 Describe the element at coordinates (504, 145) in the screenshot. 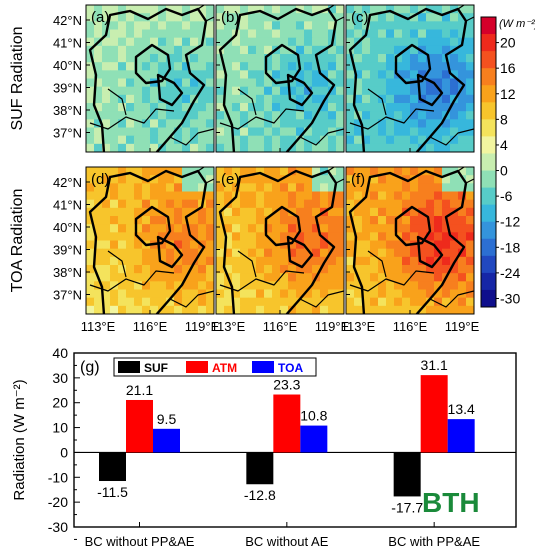

I see `colorbar-tick-label: 4` at that location.